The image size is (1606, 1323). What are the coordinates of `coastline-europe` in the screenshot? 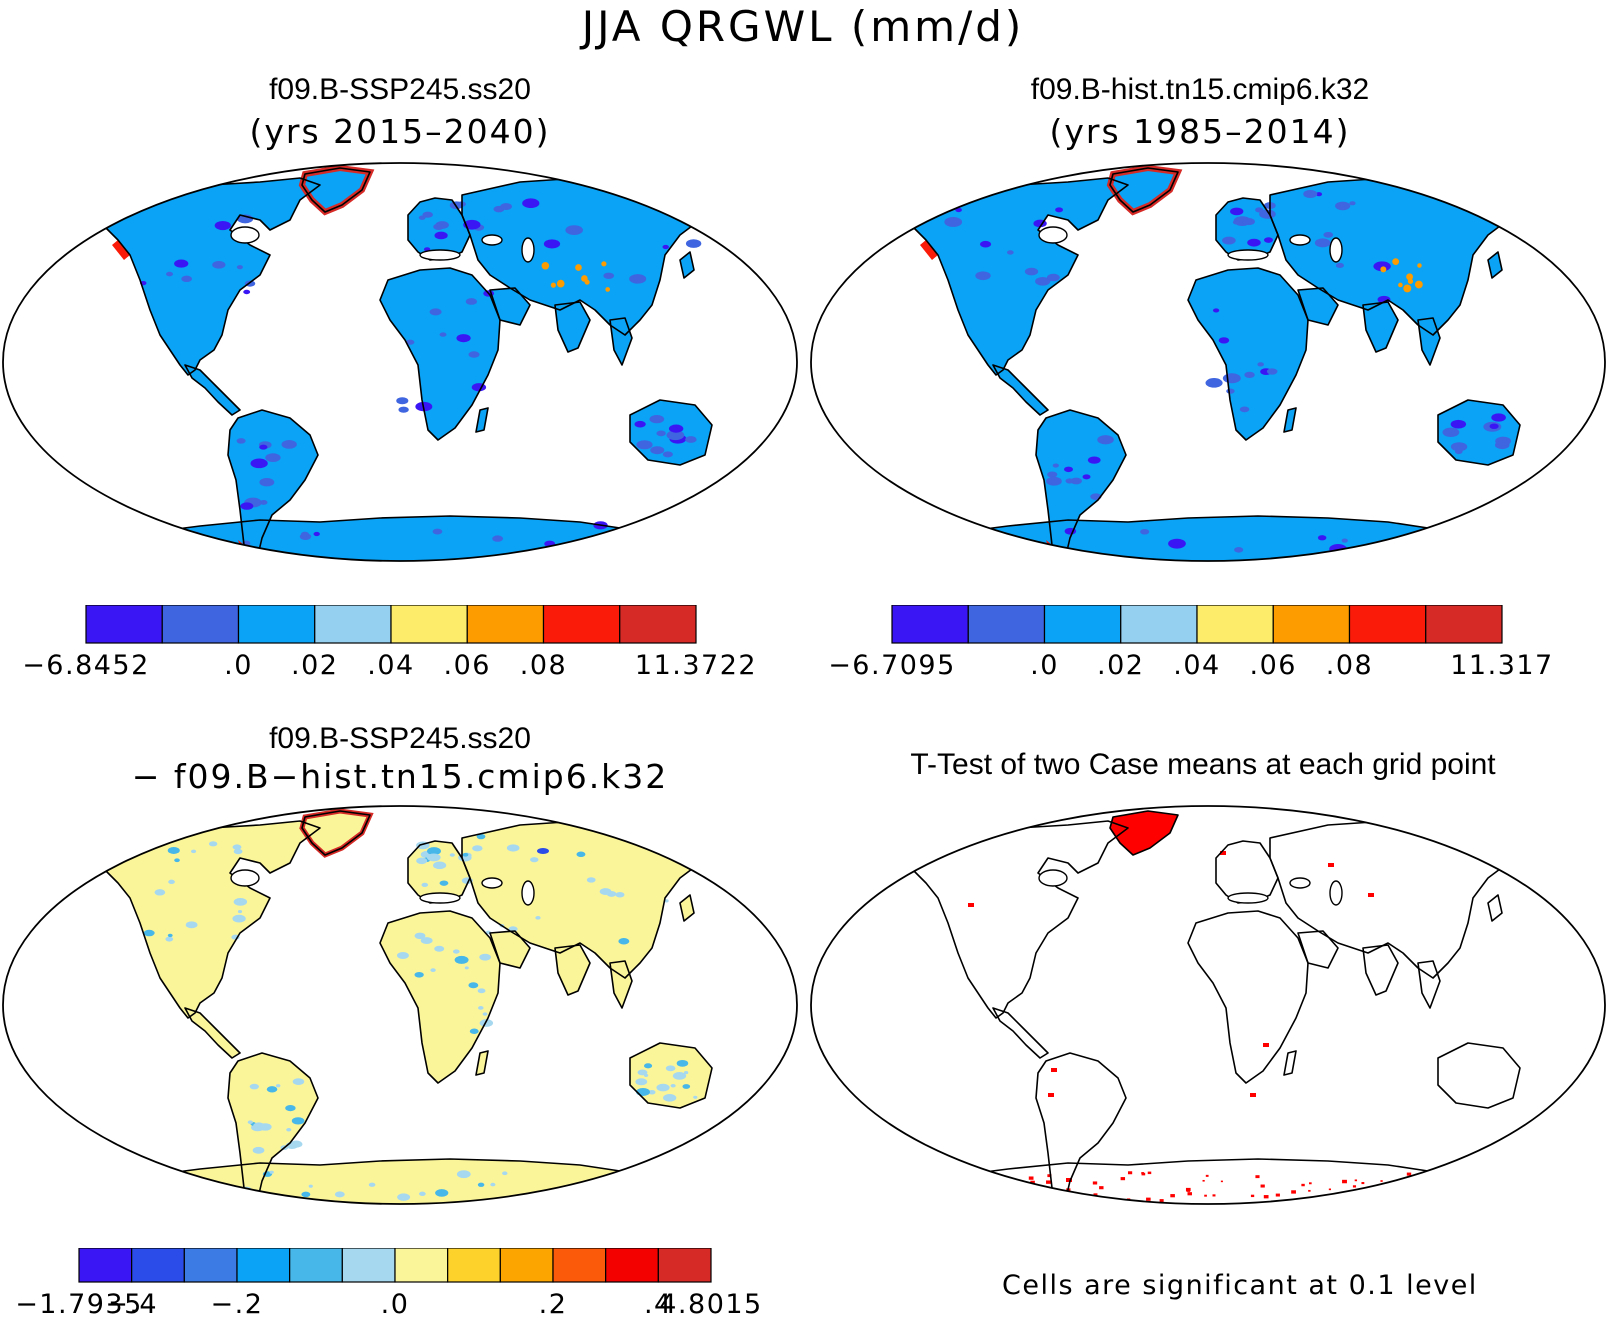 It's located at (439, 229).